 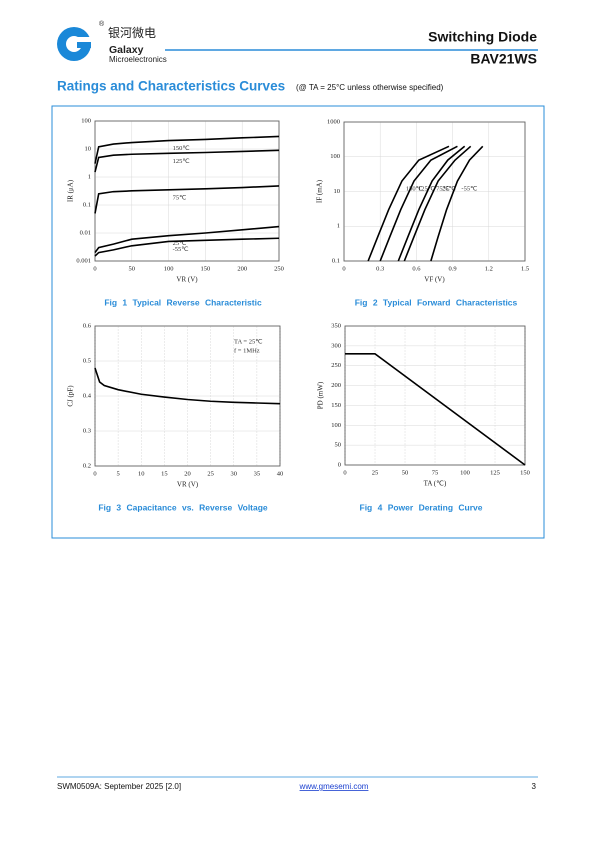 What do you see at coordinates (118, 473) in the screenshot?
I see `x-tick-label: 5` at bounding box center [118, 473].